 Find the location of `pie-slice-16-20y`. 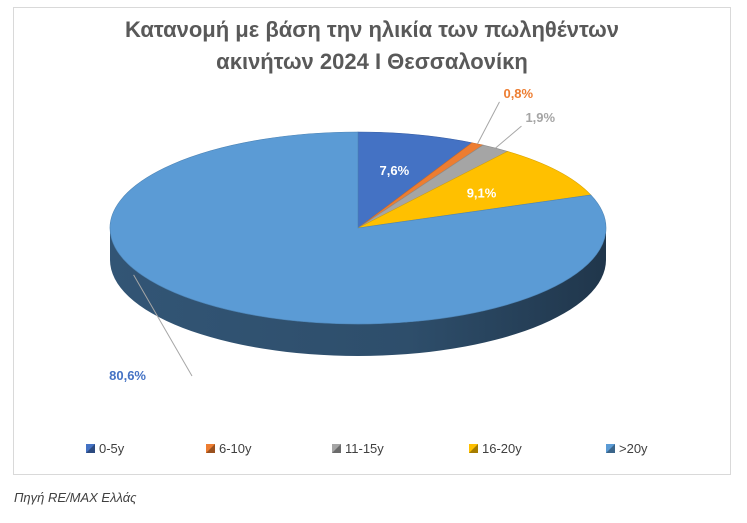

pie-slice-16-20y is located at coordinates (474, 190).